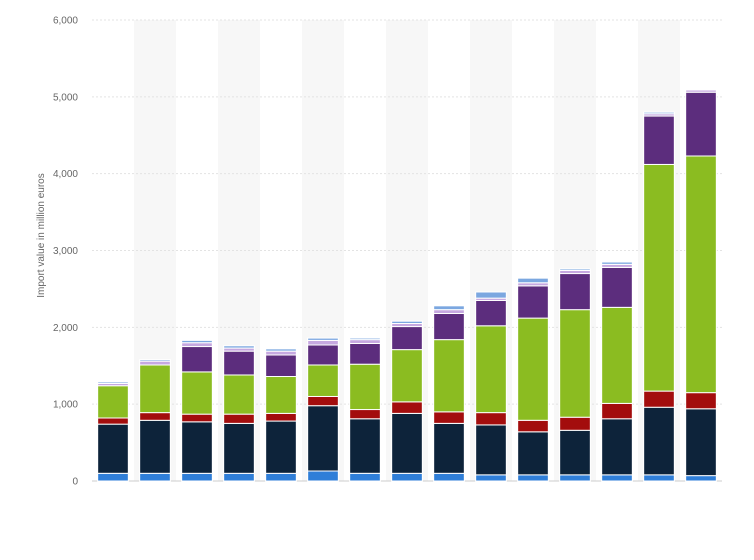 The width and height of the screenshot is (754, 560). I want to click on y-tick-label-1000: 1,000, so click(65, 405).